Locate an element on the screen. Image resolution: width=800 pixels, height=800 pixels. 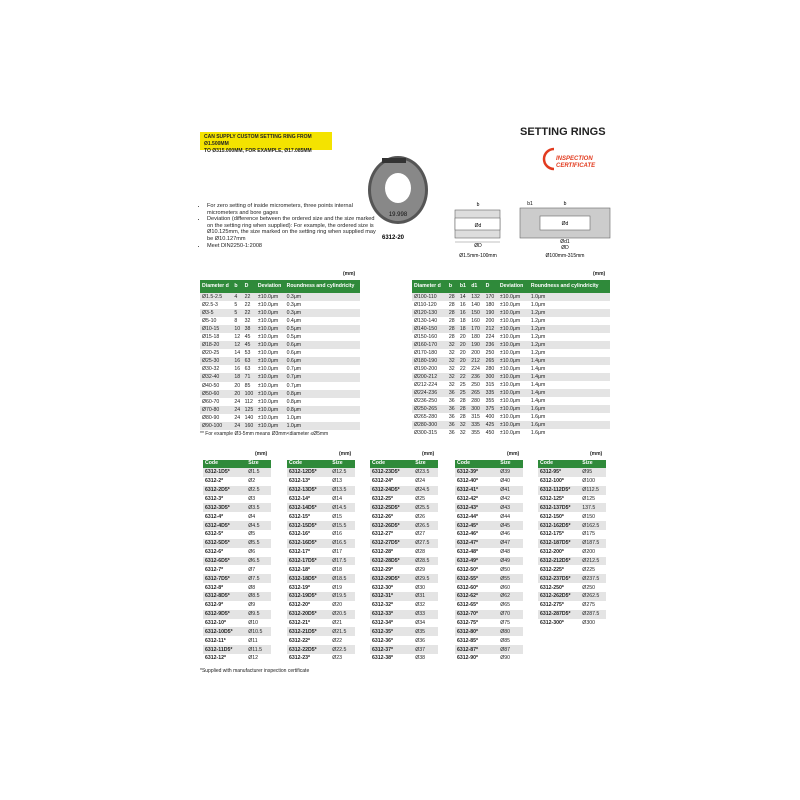
table-cell: 280 is located at coordinates (490, 369).